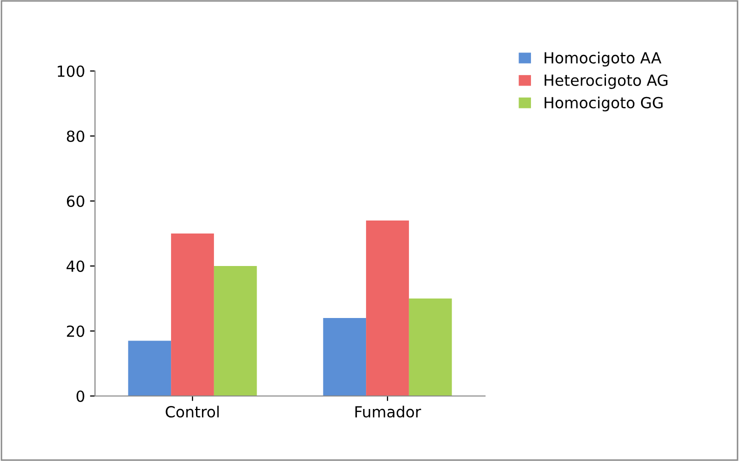  What do you see at coordinates (75, 201) in the screenshot?
I see `y-tick-label: 60` at bounding box center [75, 201].